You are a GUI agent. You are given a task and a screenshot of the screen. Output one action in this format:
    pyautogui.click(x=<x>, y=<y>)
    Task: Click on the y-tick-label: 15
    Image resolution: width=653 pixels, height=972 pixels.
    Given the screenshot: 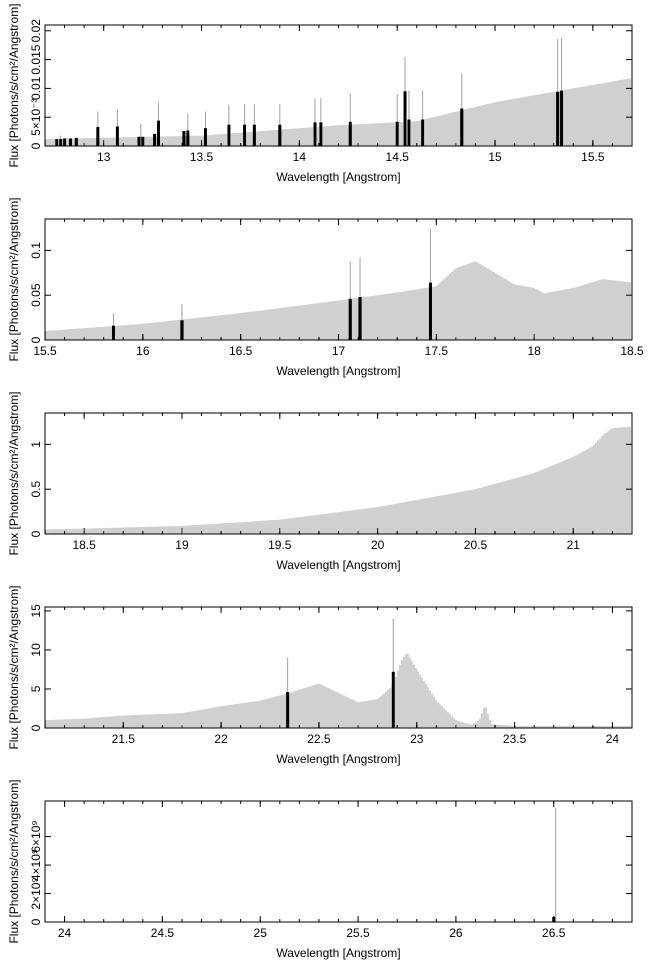 What is the action you would take?
    pyautogui.click(x=36, y=611)
    